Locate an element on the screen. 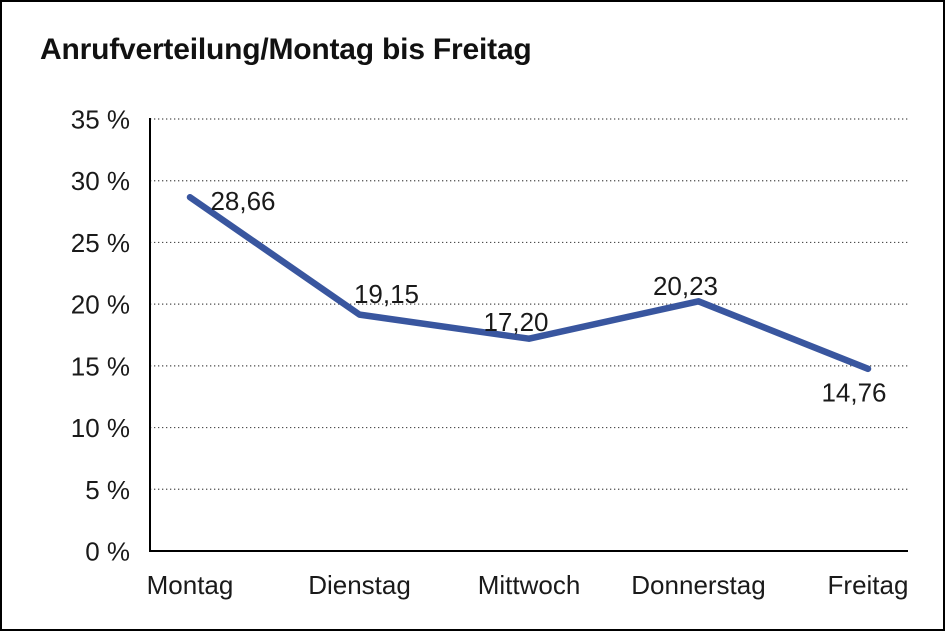 The width and height of the screenshot is (945, 631). y-axis-tick-label: 35 % is located at coordinates (100, 120).